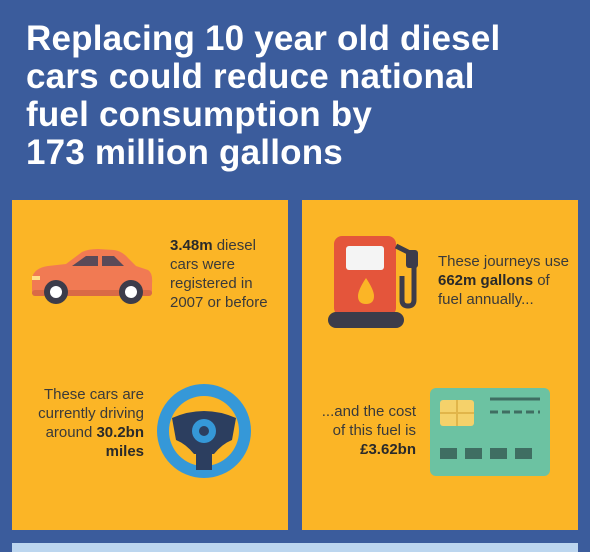 The image size is (590, 552). Describe the element at coordinates (490, 432) in the screenshot. I see `card-icon` at that location.